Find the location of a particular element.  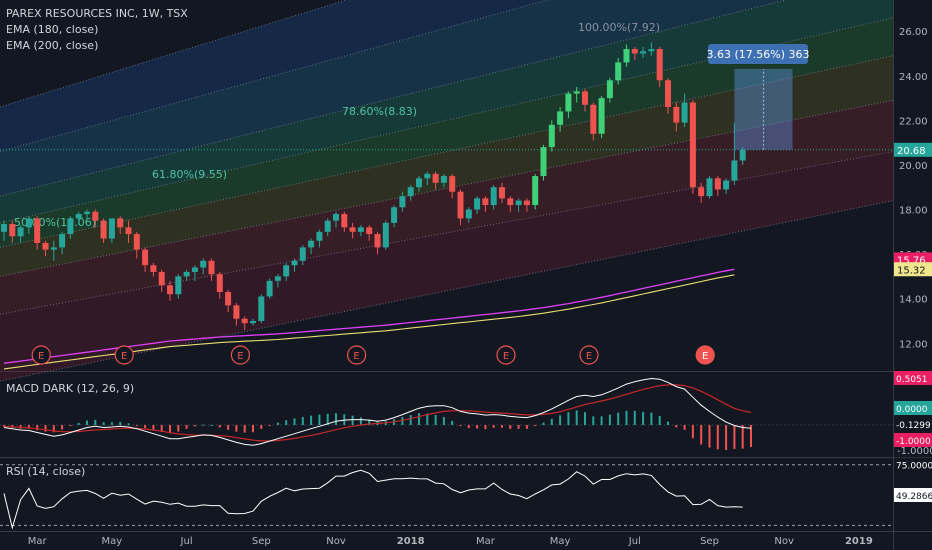

measure-tool: 3.63 (17.56%) 363 is located at coordinates (758, 97).